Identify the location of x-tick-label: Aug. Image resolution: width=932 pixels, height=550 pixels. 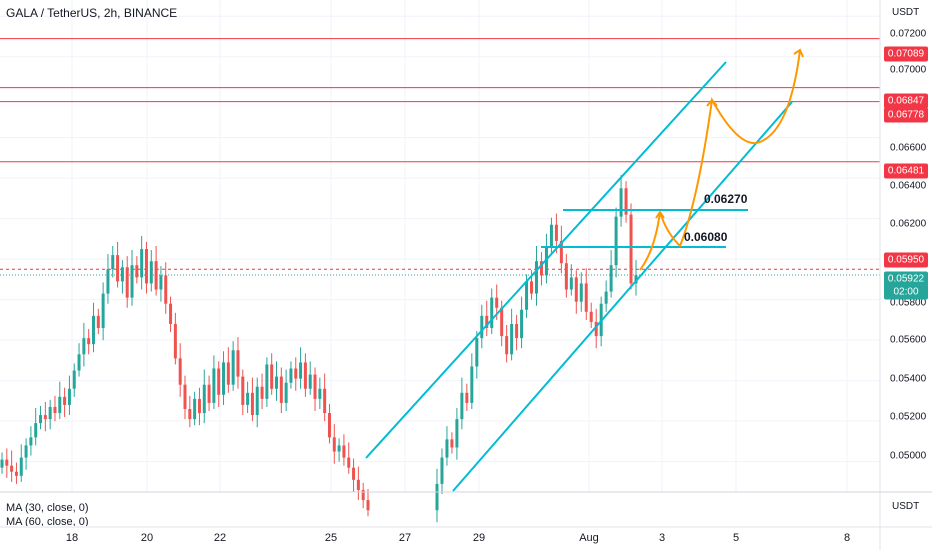
(589, 538).